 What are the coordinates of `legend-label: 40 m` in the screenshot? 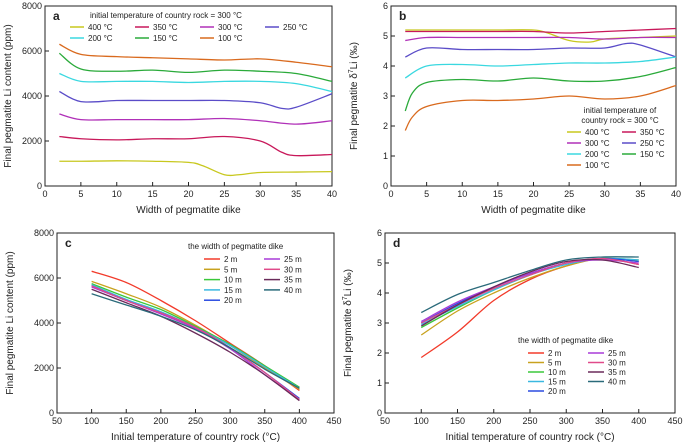 It's located at (293, 290).